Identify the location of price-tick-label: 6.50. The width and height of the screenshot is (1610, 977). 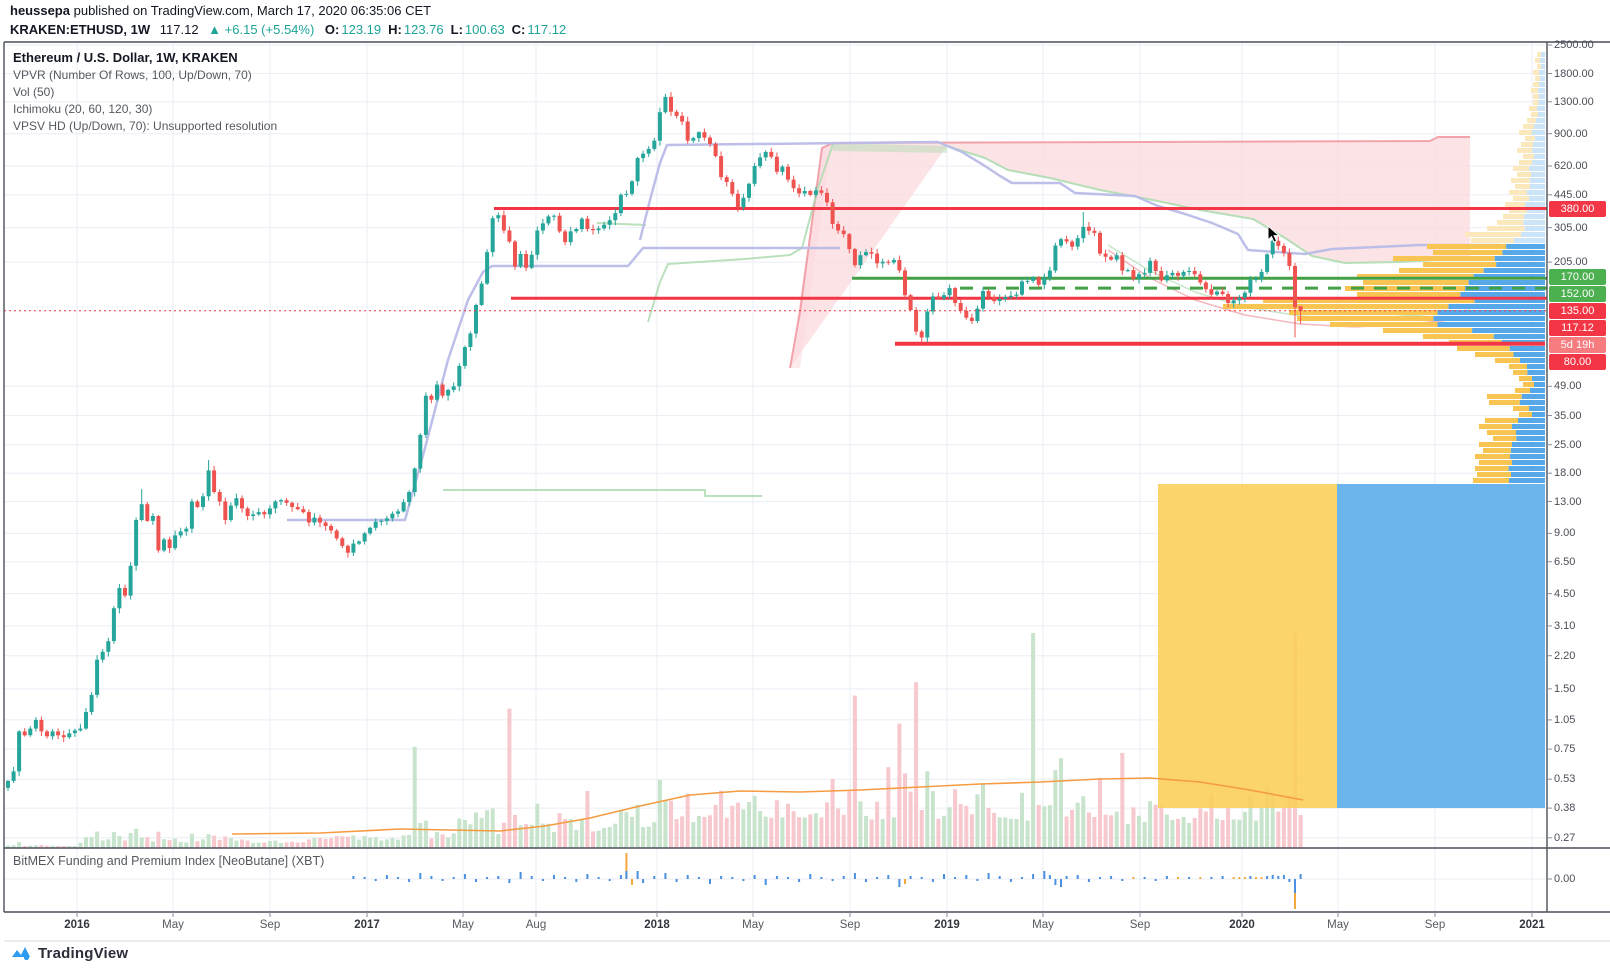
(1565, 561).